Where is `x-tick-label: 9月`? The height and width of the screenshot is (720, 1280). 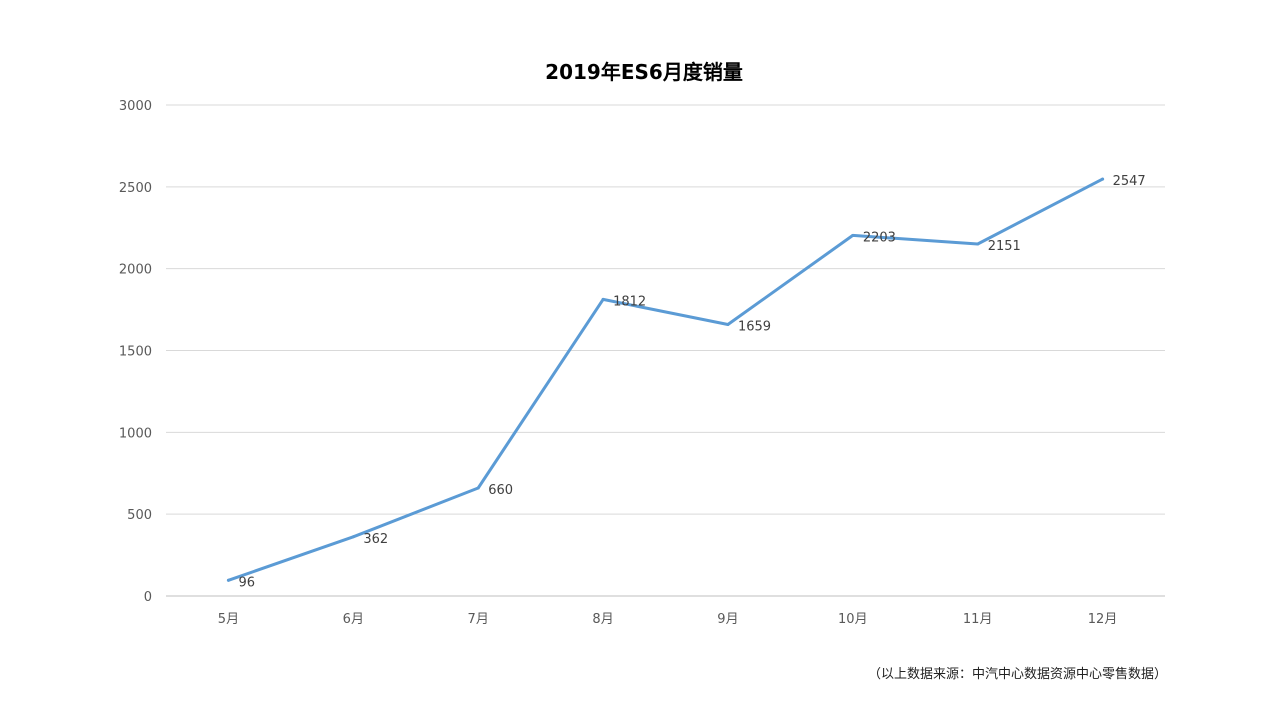
x-tick-label: 9月 is located at coordinates (727, 619).